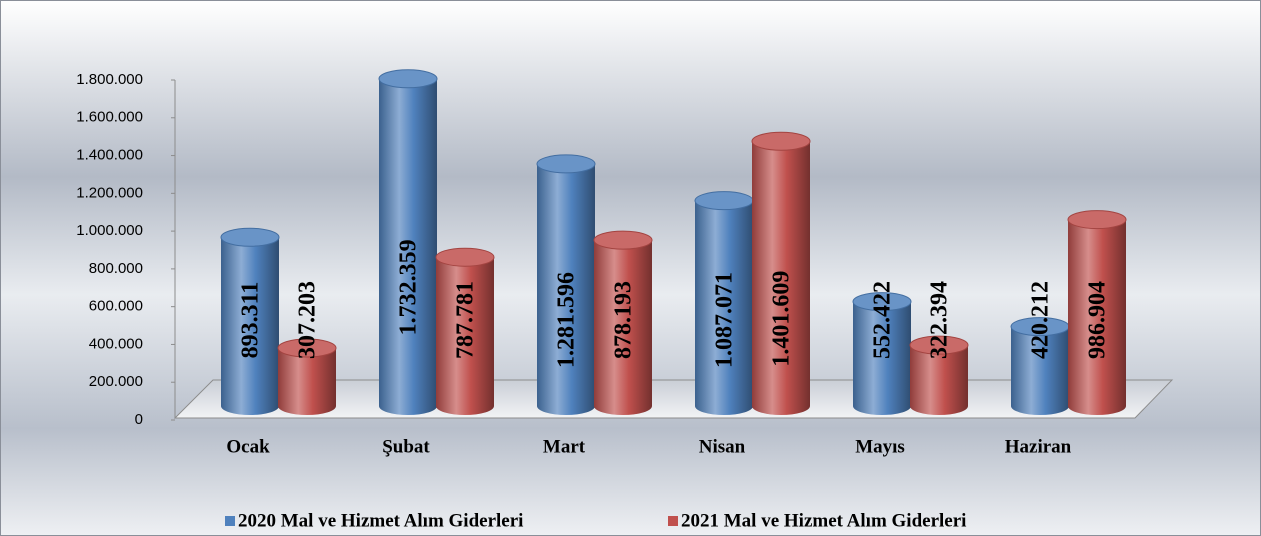  What do you see at coordinates (116, 306) in the screenshot?
I see `y-tick-label: 600.000` at bounding box center [116, 306].